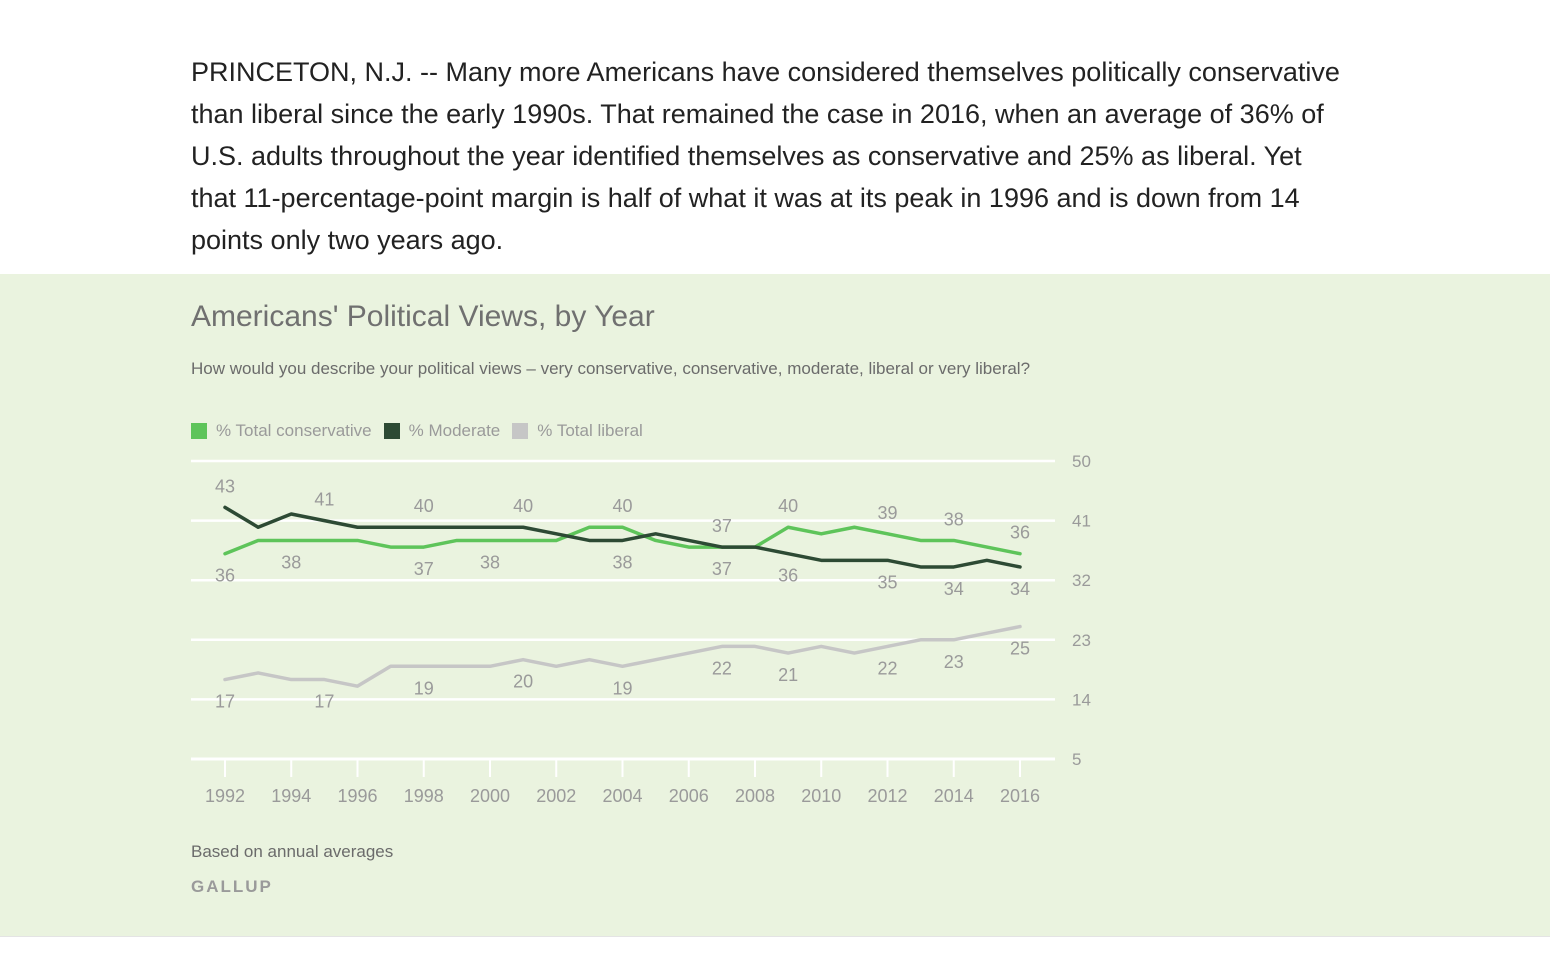 The height and width of the screenshot is (968, 1550). I want to click on y-tick-label-5: 5, so click(1076, 759).